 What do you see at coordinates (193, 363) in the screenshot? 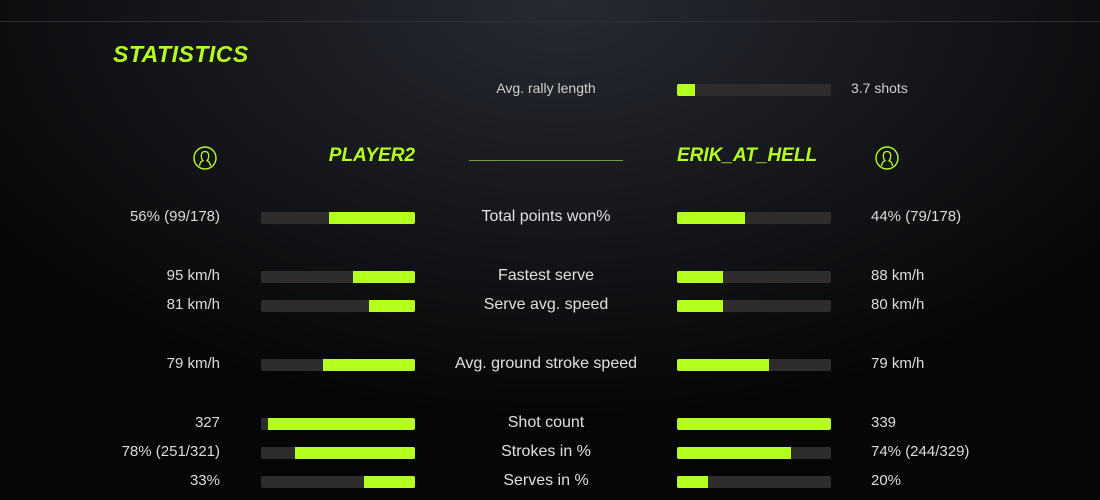
I see `stat-left-value: 79 km/h` at bounding box center [193, 363].